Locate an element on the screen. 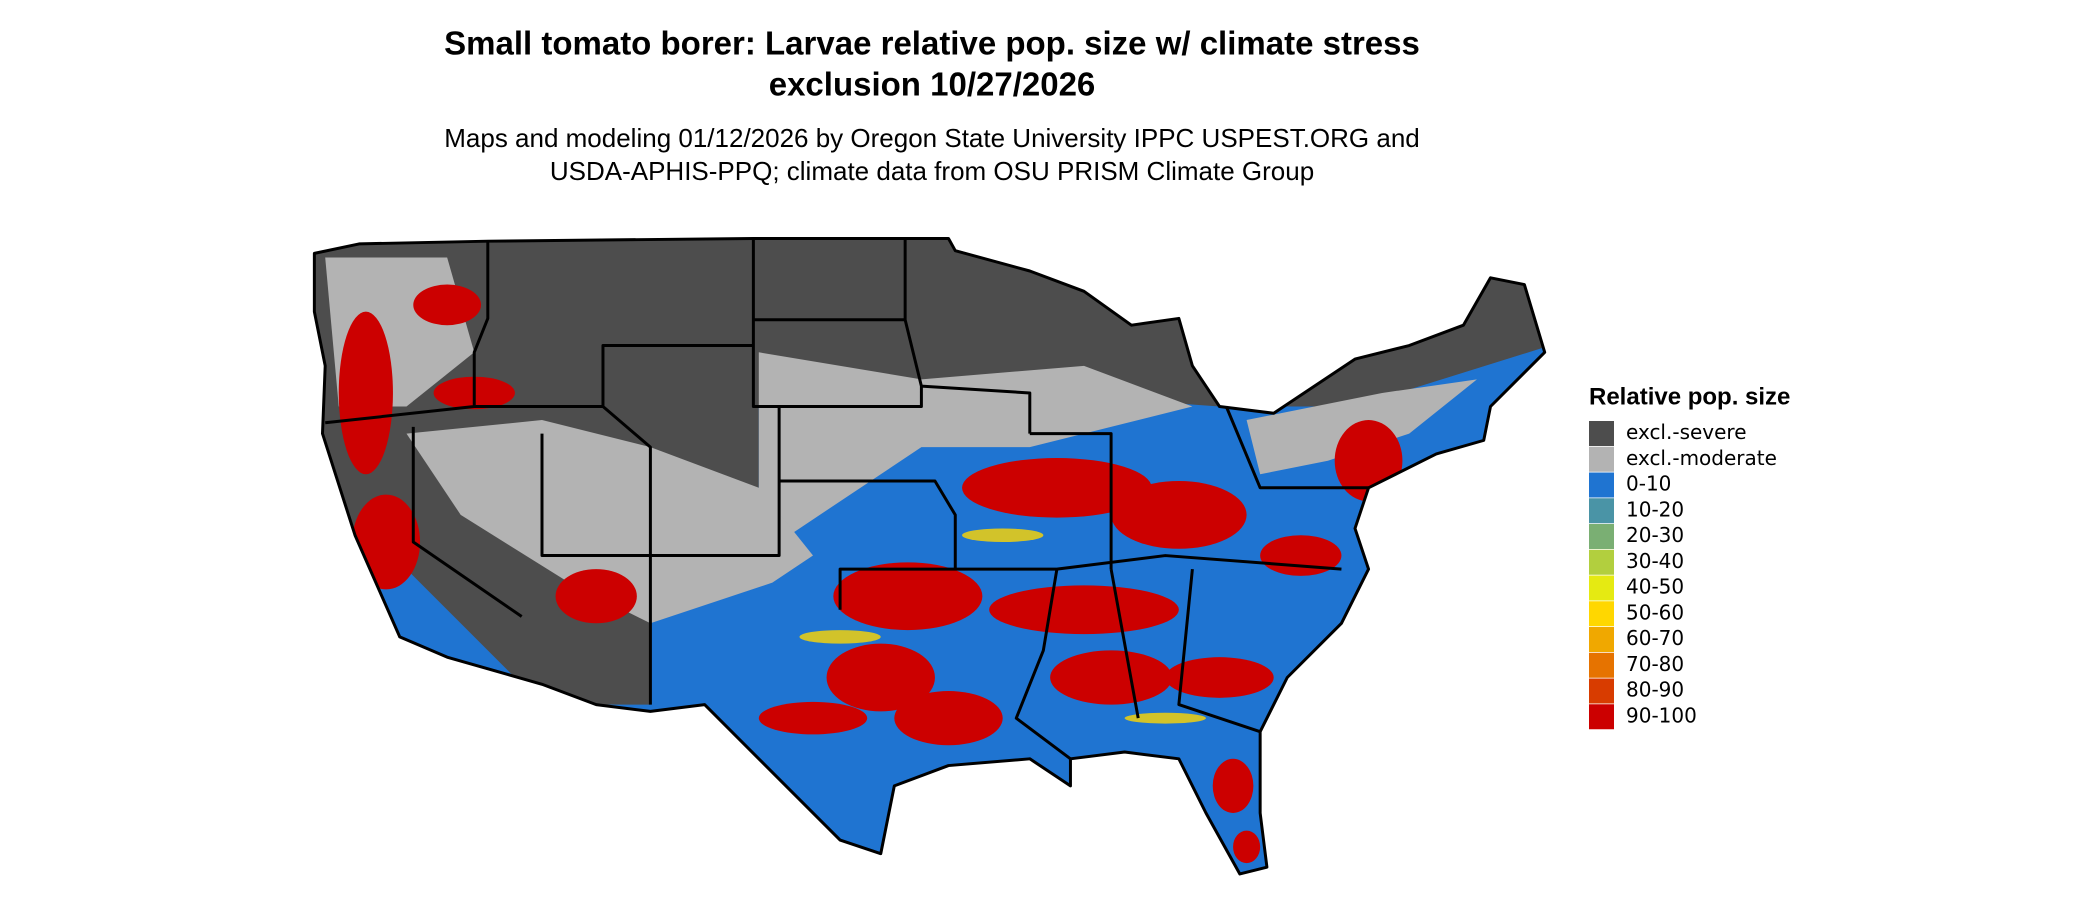 The image size is (2100, 897). legend-label: 40-50 is located at coordinates (1655, 587).